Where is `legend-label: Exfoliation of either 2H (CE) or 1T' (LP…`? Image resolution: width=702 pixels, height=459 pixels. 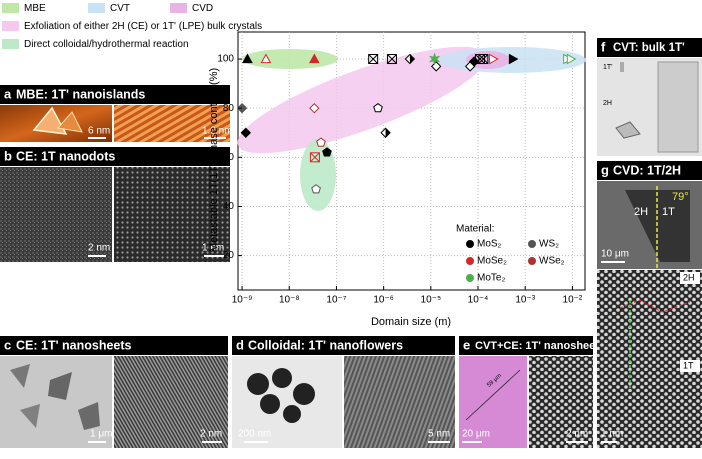
legend-label: Exfoliation of either 2H (CE) or 1T' (LP… is located at coordinates (143, 26).